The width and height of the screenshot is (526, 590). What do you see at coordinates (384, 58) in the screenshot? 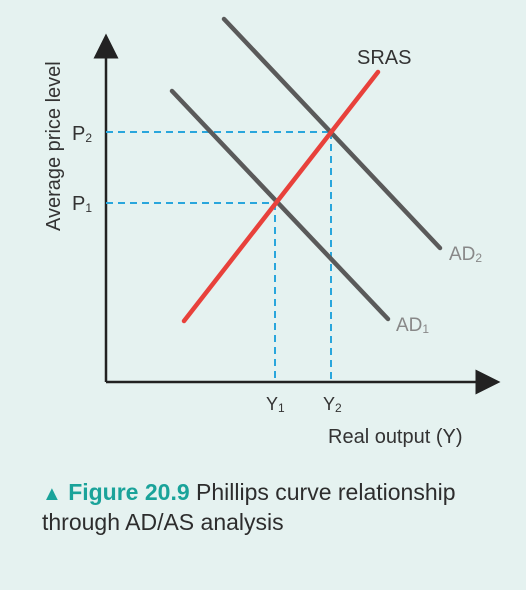
I see `sras-label: SRAS` at bounding box center [384, 58].